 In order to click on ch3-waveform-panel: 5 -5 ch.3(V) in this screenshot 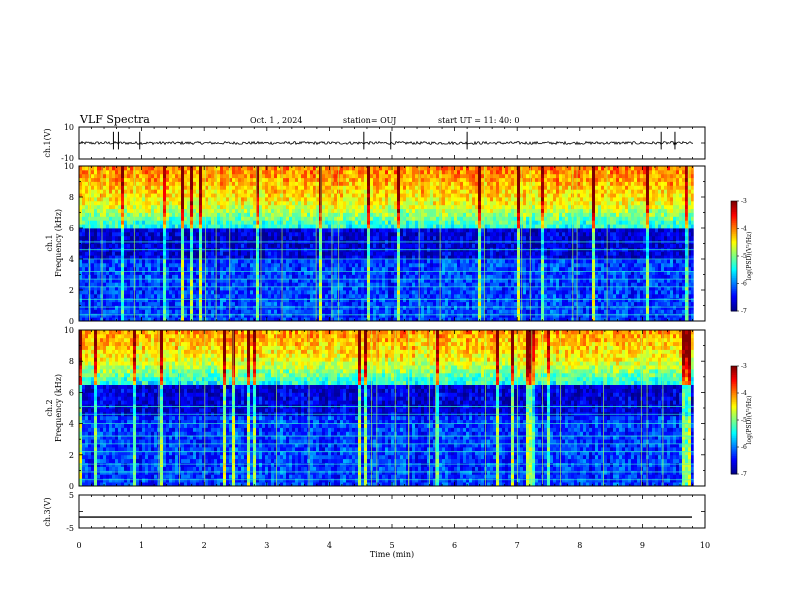, I will do `click(374, 512)`.